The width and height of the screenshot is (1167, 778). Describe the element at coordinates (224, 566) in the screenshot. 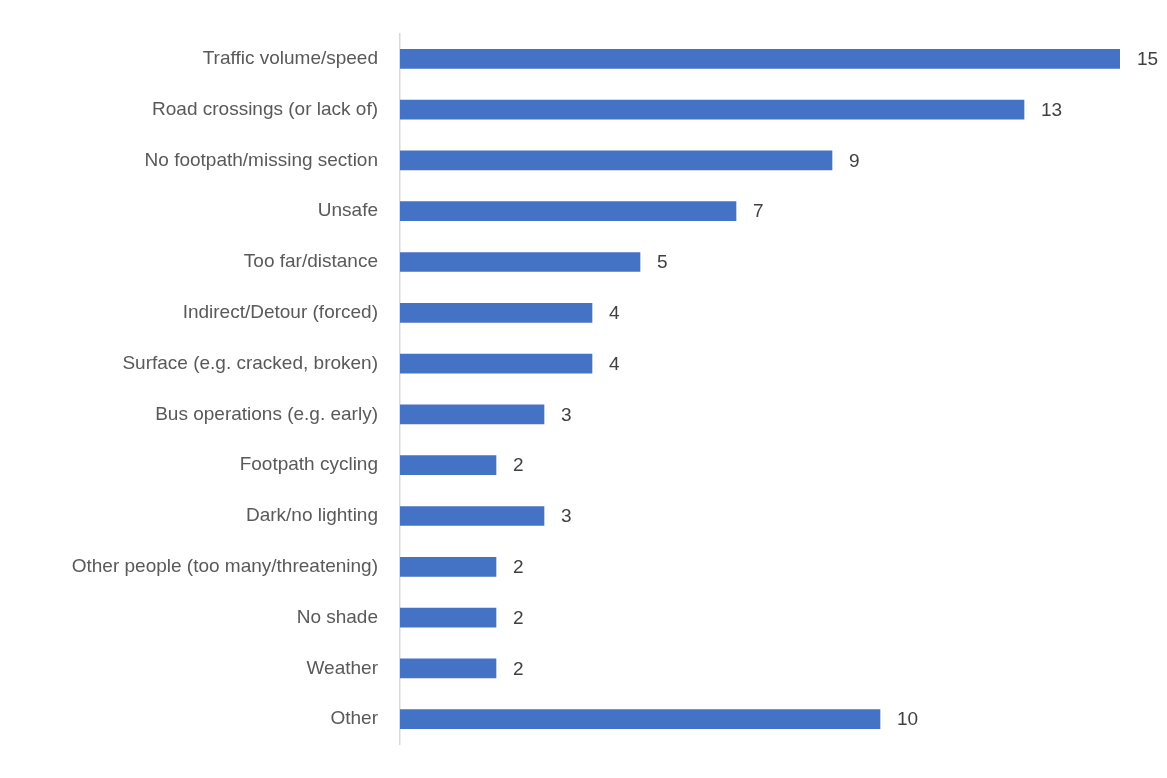

I see `y-tick-label: Other people (too many/threatening)` at that location.